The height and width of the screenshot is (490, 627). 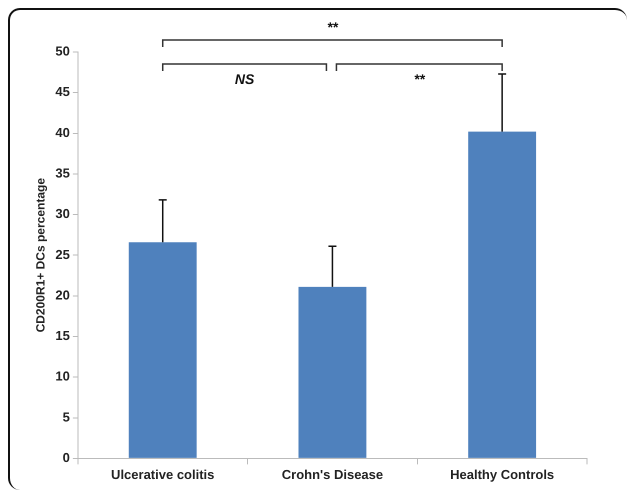 I want to click on y-tick-label: 10, so click(x=62, y=376).